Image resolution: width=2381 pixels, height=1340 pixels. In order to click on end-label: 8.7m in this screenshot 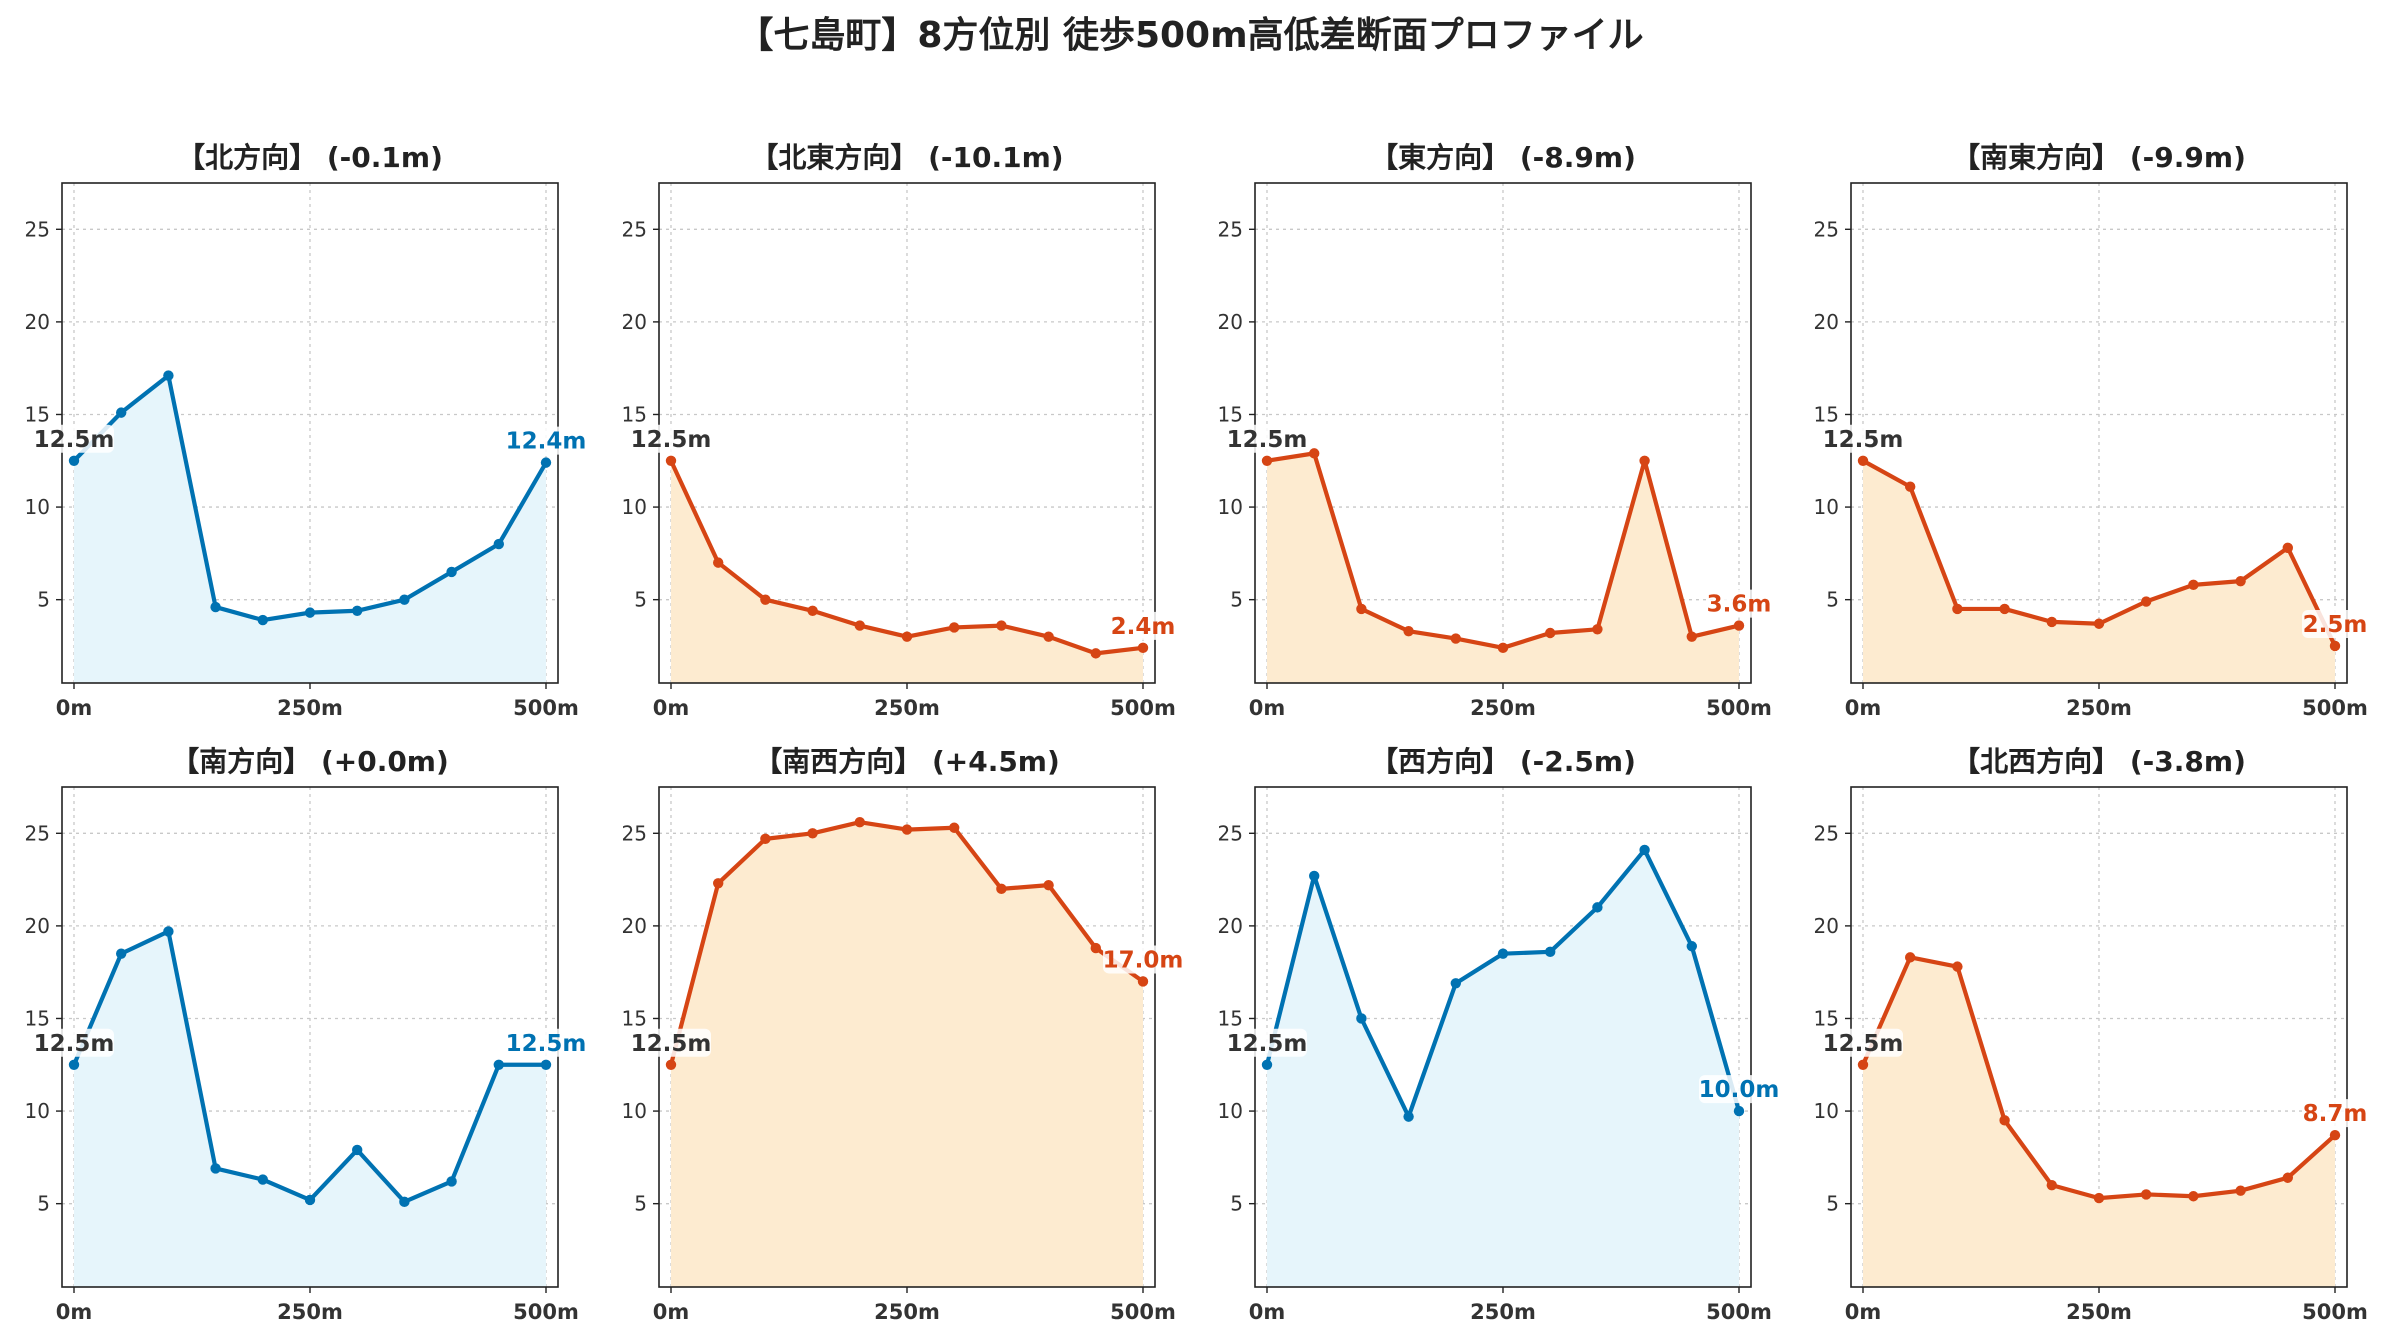, I will do `click(2335, 1114)`.